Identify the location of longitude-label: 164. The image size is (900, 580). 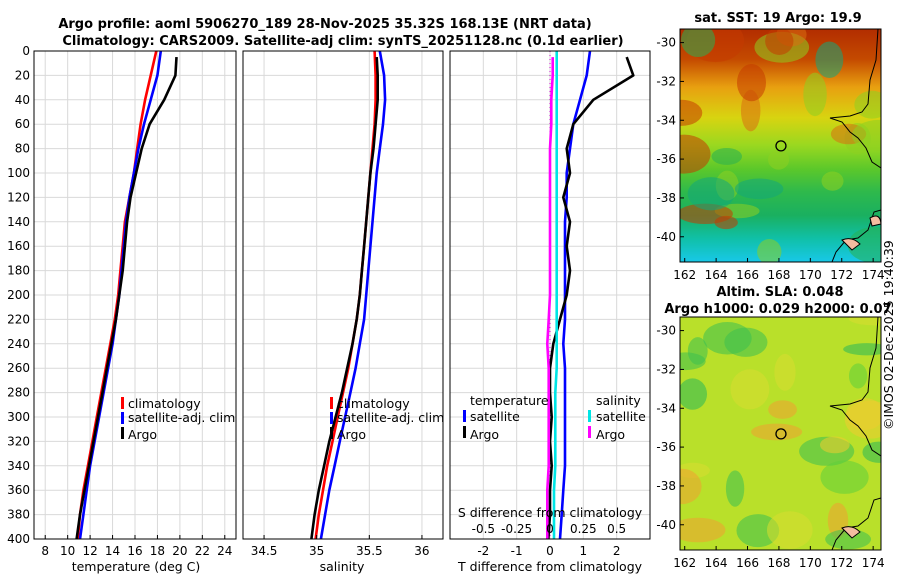
(716, 275).